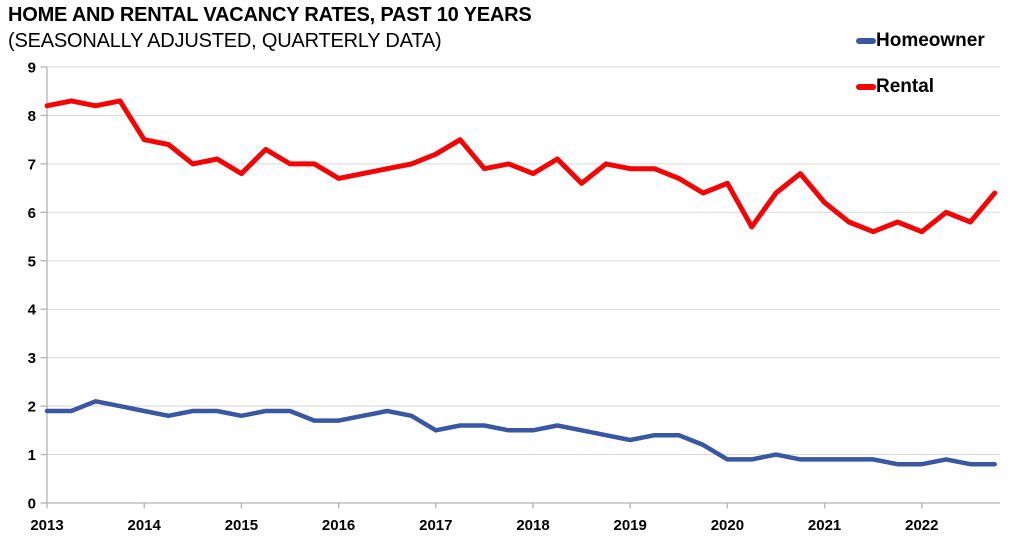 The height and width of the screenshot is (543, 1024). Describe the element at coordinates (32, 213) in the screenshot. I see `y-tick-label-6: 6` at that location.